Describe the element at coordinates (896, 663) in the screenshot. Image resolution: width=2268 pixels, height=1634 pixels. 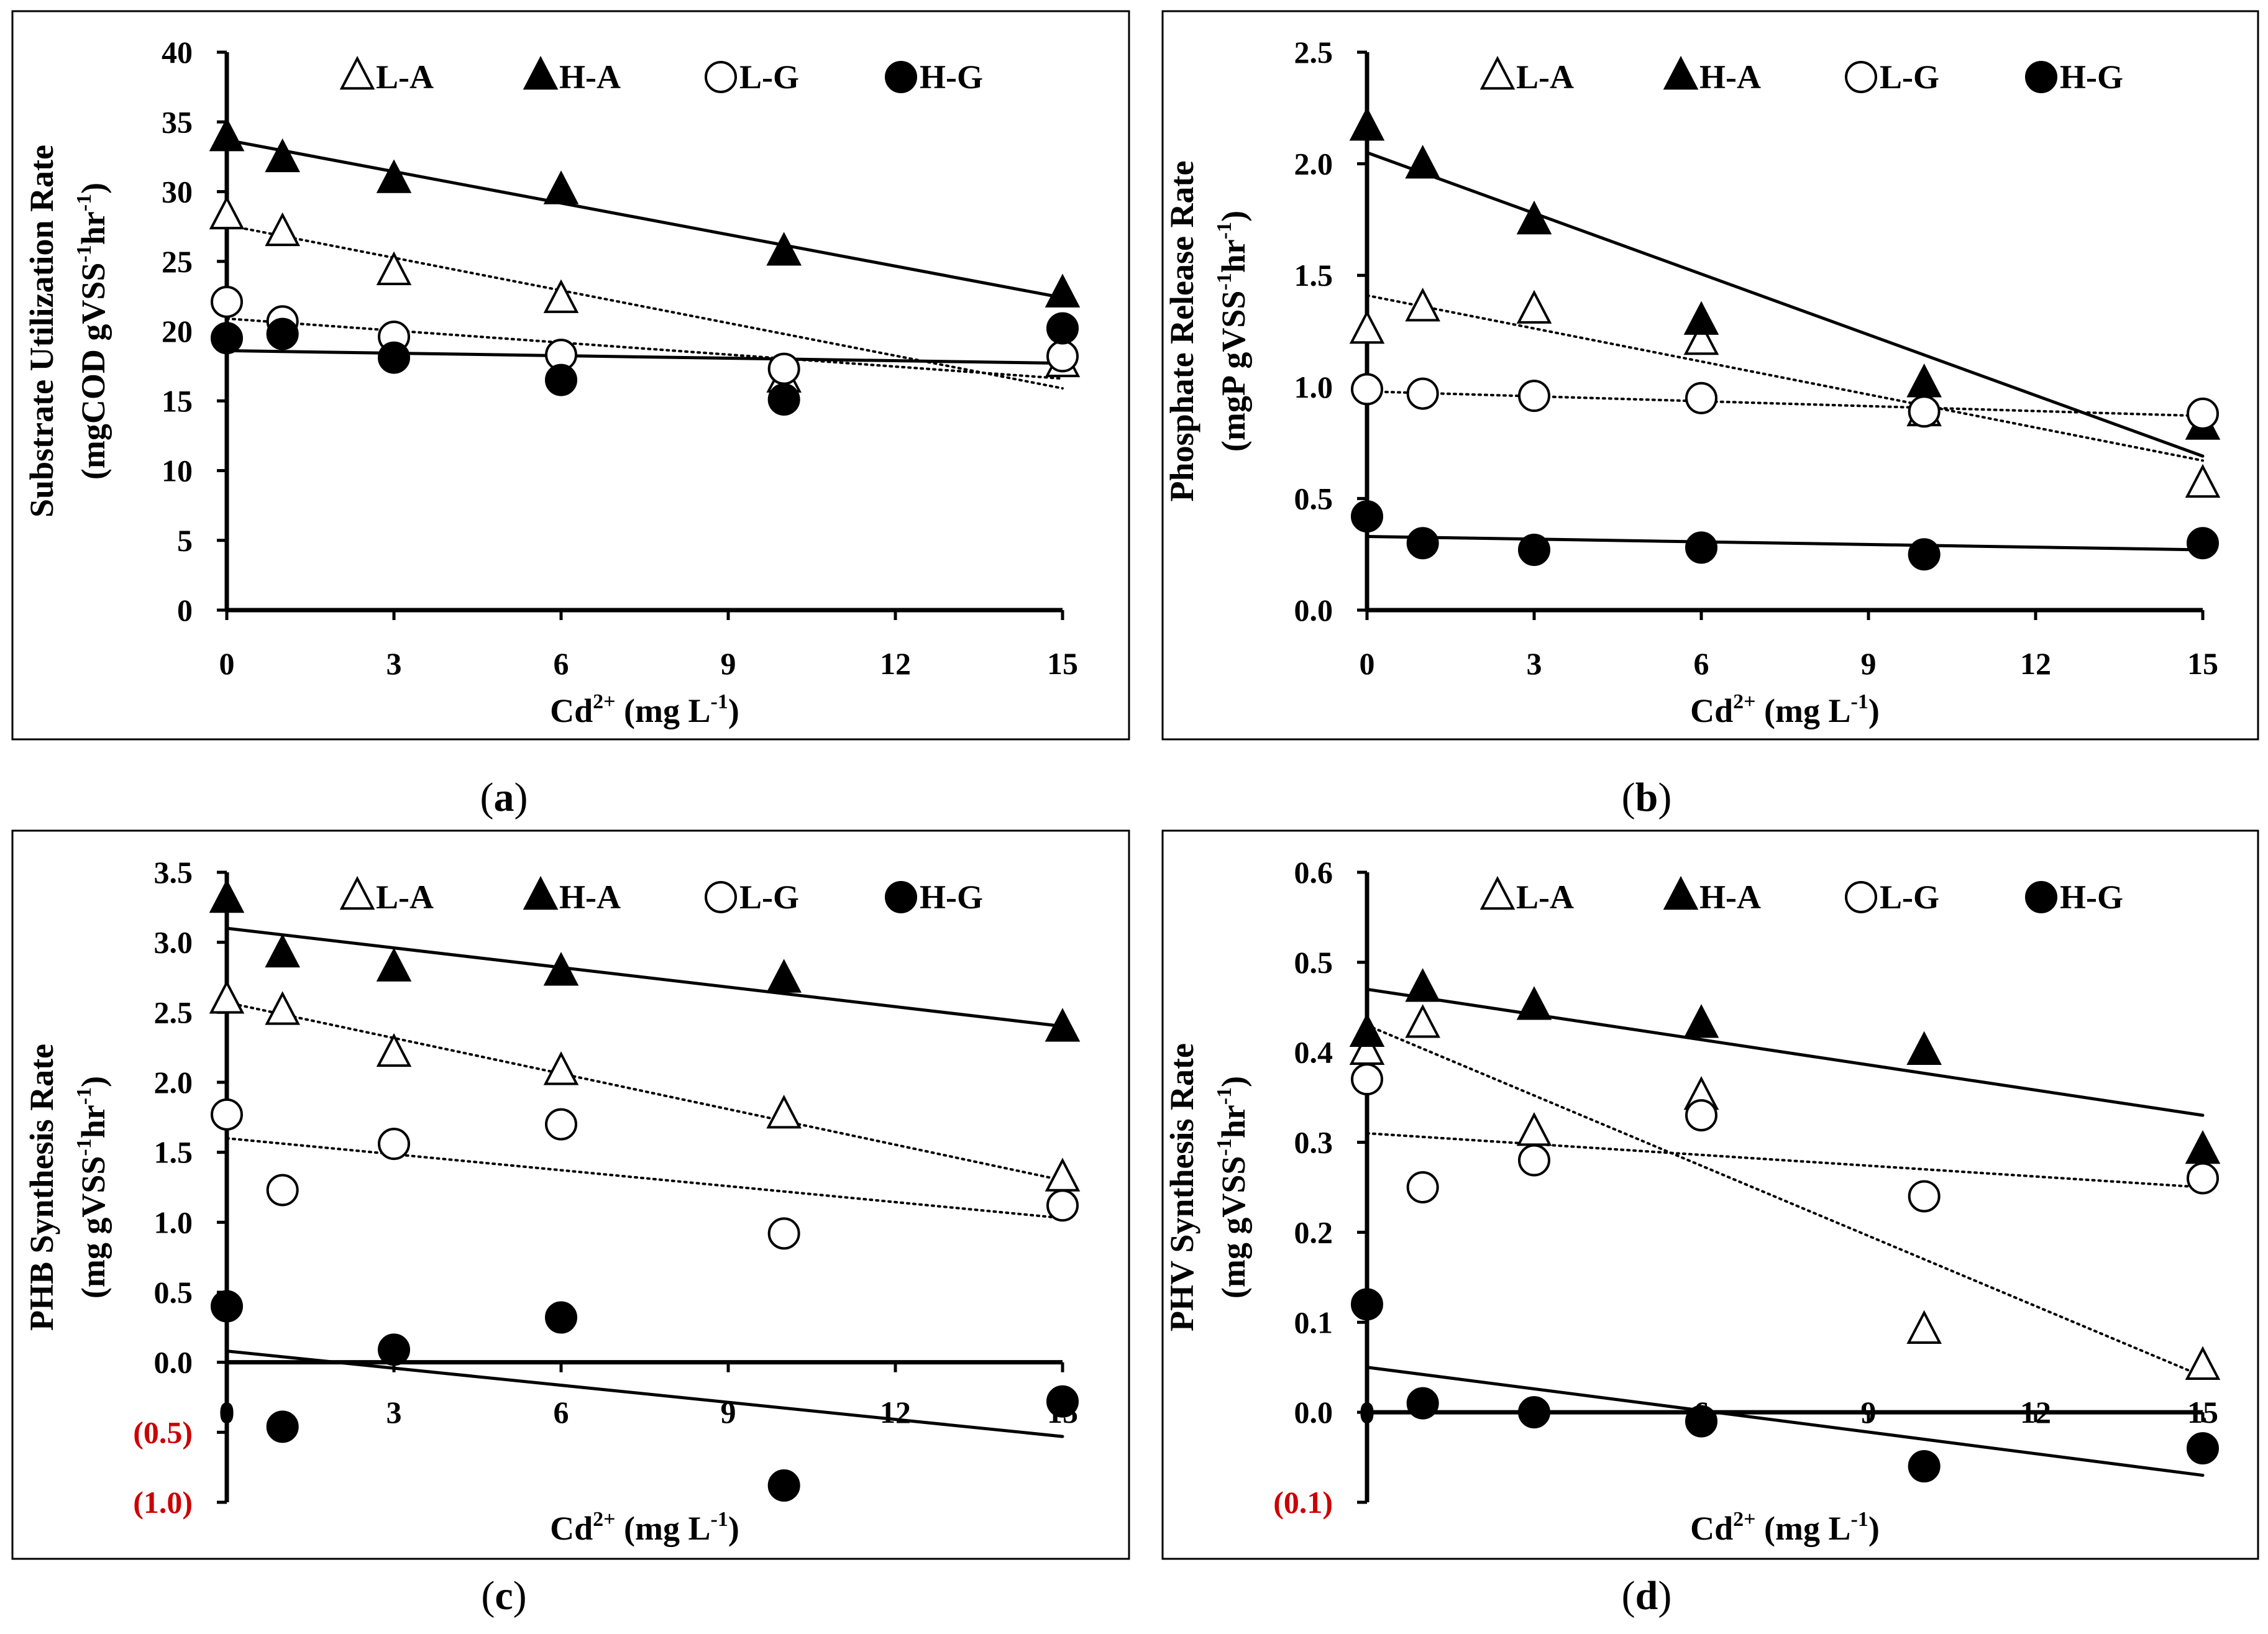
I see `x-tick-label: 12` at that location.